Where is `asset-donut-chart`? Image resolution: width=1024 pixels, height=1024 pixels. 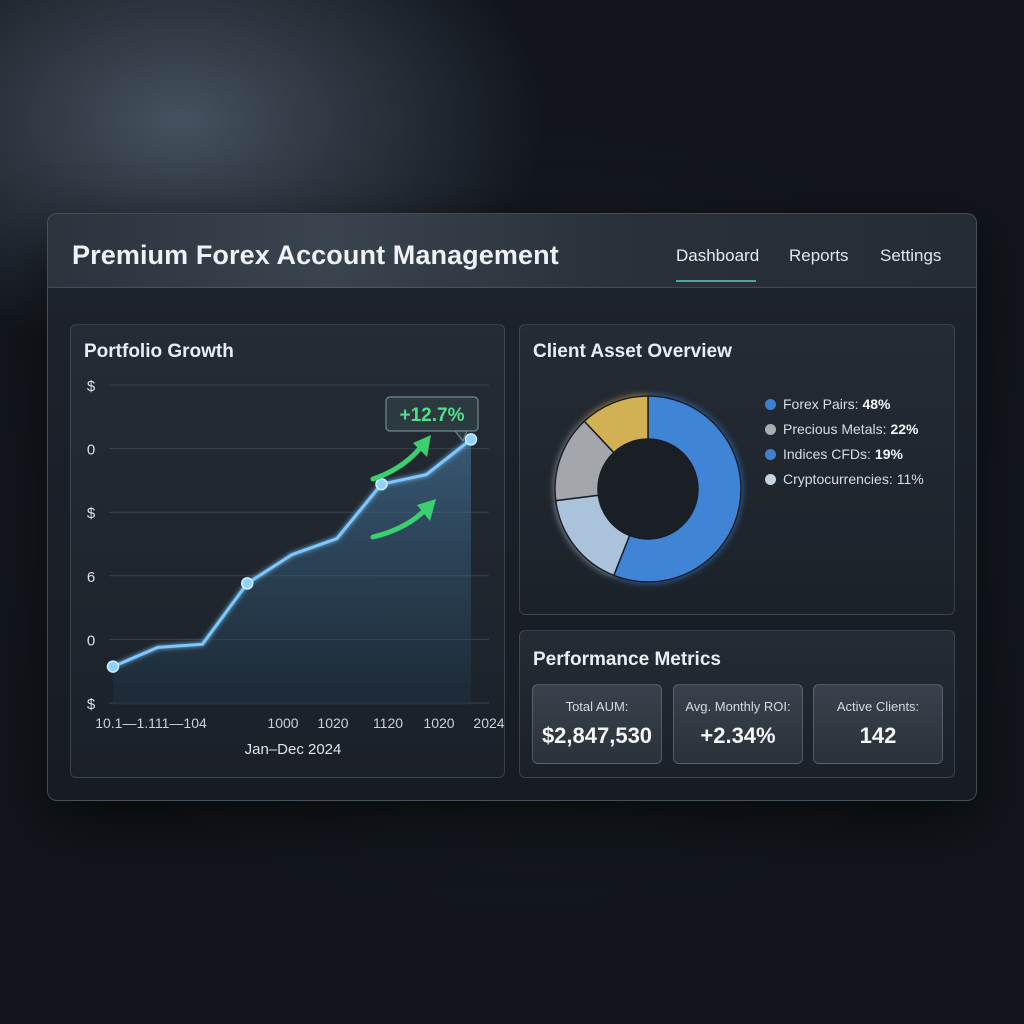
asset-donut-chart is located at coordinates (648, 489).